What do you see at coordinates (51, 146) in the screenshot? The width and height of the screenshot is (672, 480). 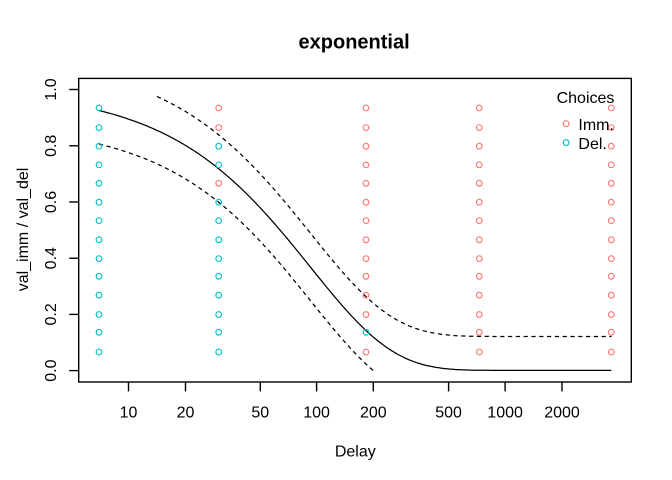 I see `svg-text: 0.8` at bounding box center [51, 146].